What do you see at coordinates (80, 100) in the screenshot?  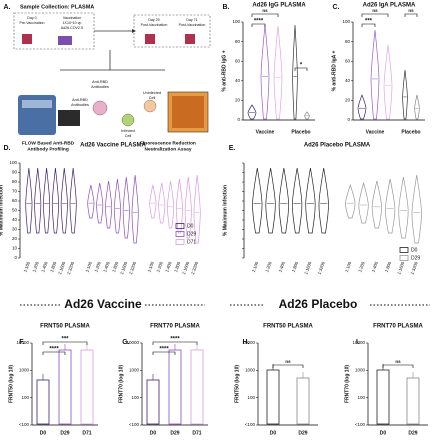 I see `schematic-label: Anti-RBD` at bounding box center [80, 100].